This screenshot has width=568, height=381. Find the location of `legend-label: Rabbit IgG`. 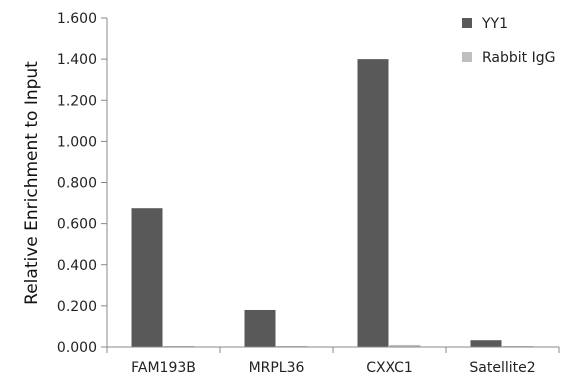

legend-label: Rabbit IgG is located at coordinates (518, 58).